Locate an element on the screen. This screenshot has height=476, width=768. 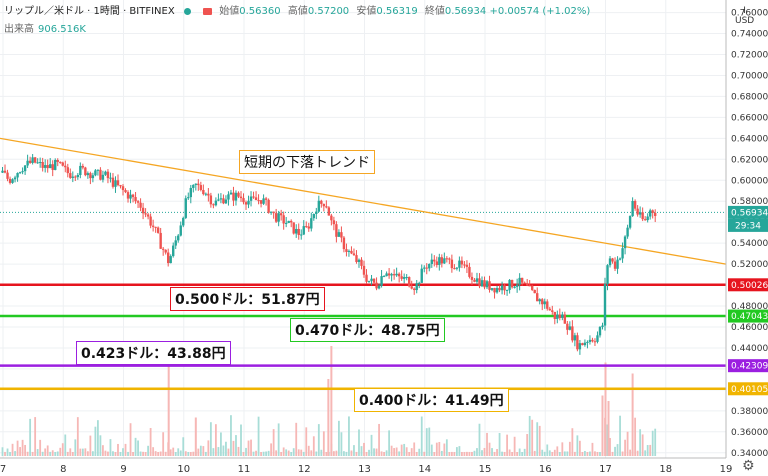
y-tick-label: 0.58000 is located at coordinates (749, 202).